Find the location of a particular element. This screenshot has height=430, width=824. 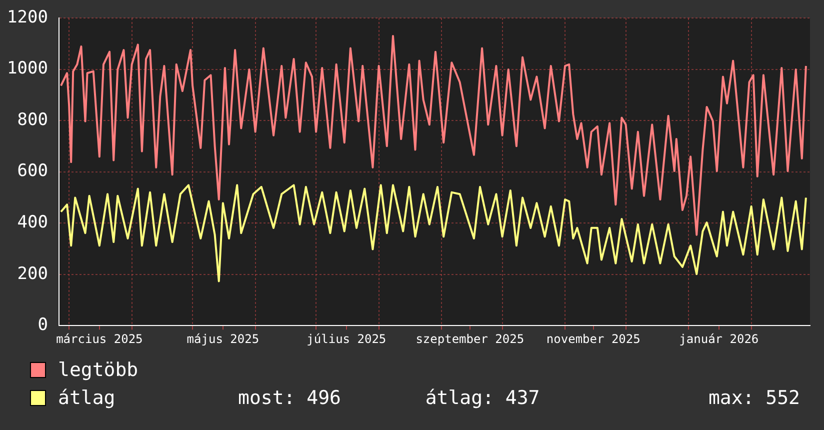

y-tick-label: 0 is located at coordinates (43, 325).